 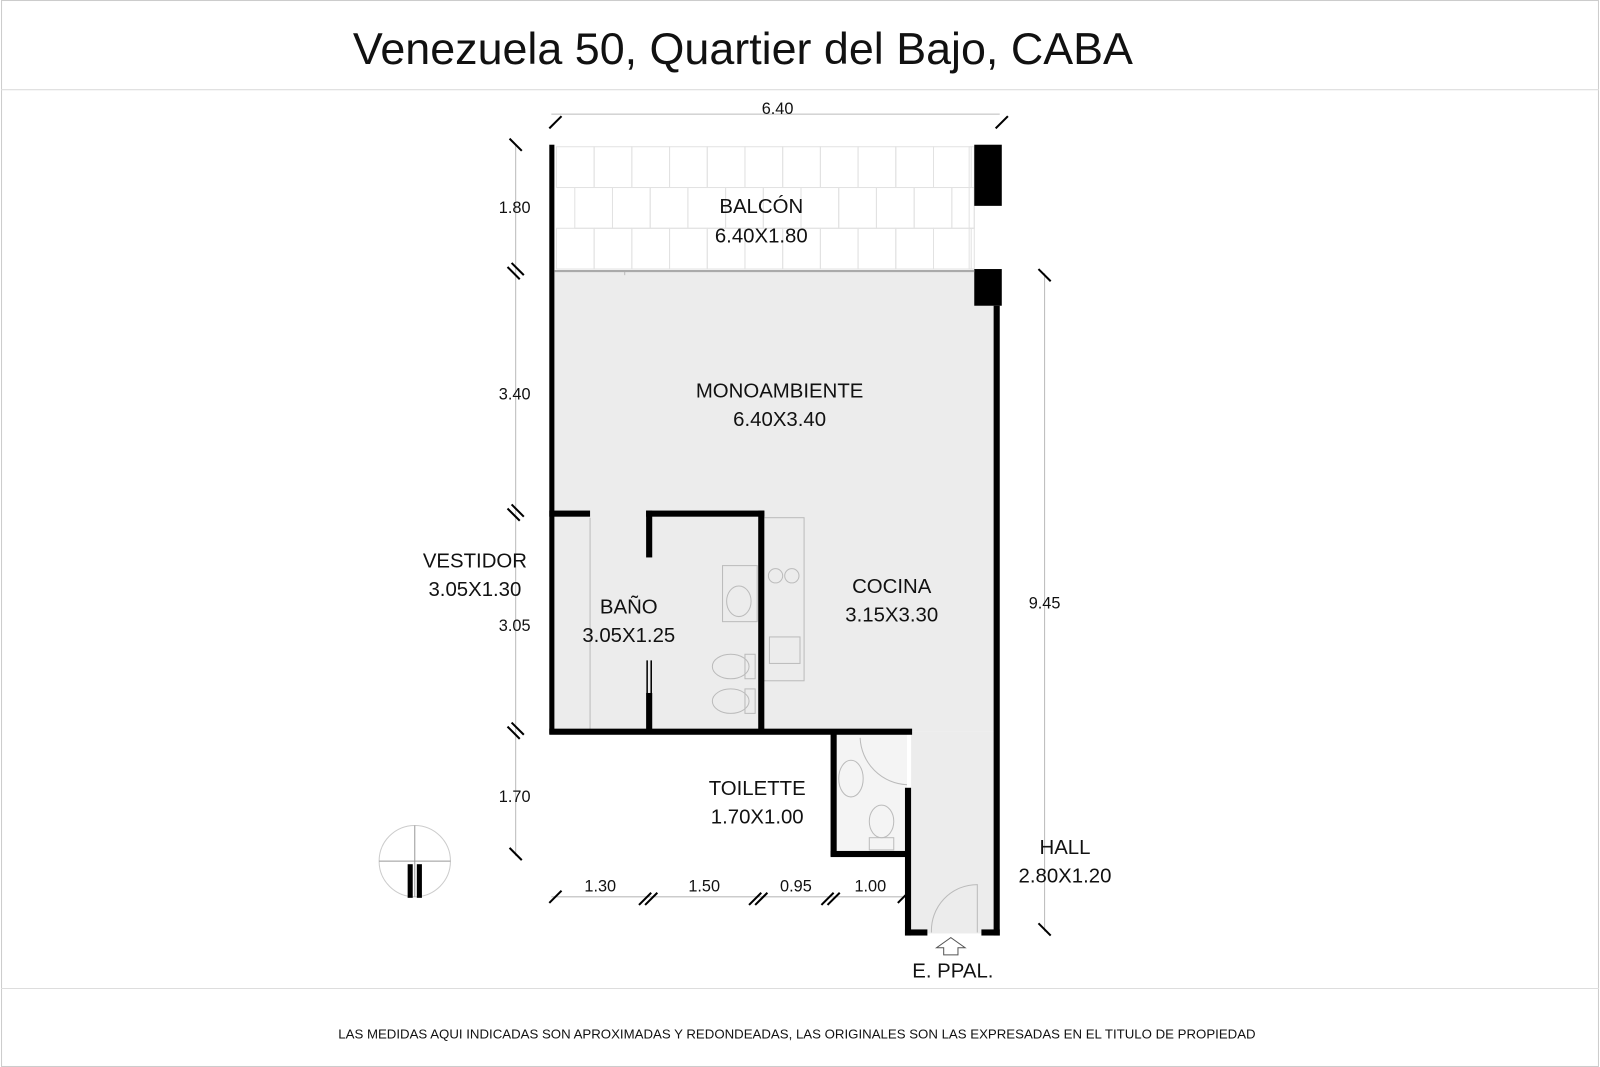 What do you see at coordinates (1065, 877) in the screenshot?
I see `room-size: 2.80X1.20` at bounding box center [1065, 877].